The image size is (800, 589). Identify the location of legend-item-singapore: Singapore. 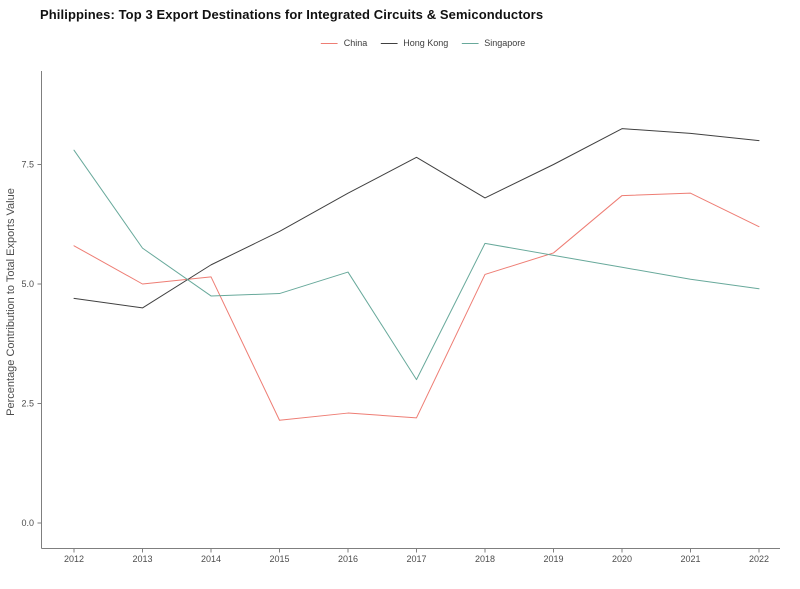
(493, 43).